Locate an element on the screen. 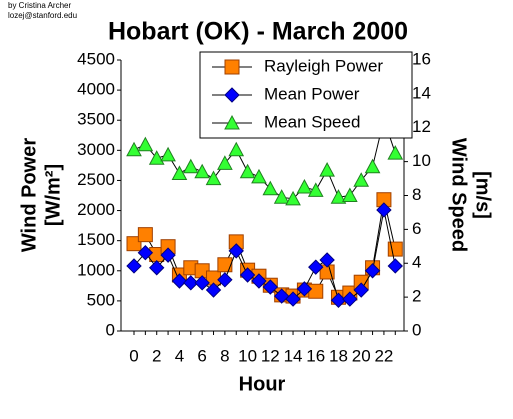  x-tick-label: 0 is located at coordinates (133, 355).